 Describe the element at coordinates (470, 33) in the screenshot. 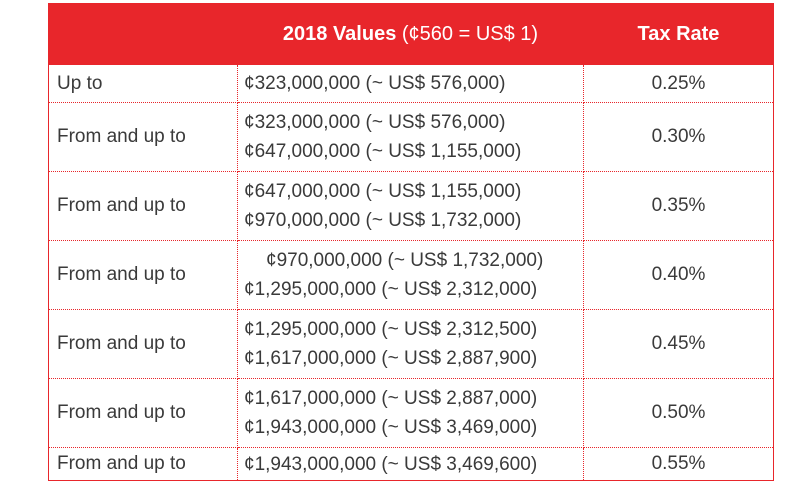

I see `header-exchange-rate-note: (¢560 = US$ 1)` at that location.